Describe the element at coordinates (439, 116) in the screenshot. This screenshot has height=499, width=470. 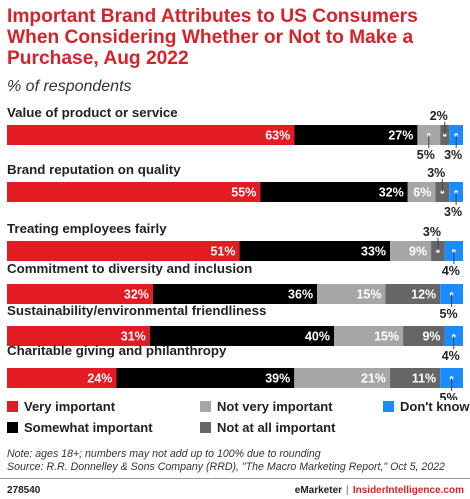
I see `data-label: 2%` at that location.